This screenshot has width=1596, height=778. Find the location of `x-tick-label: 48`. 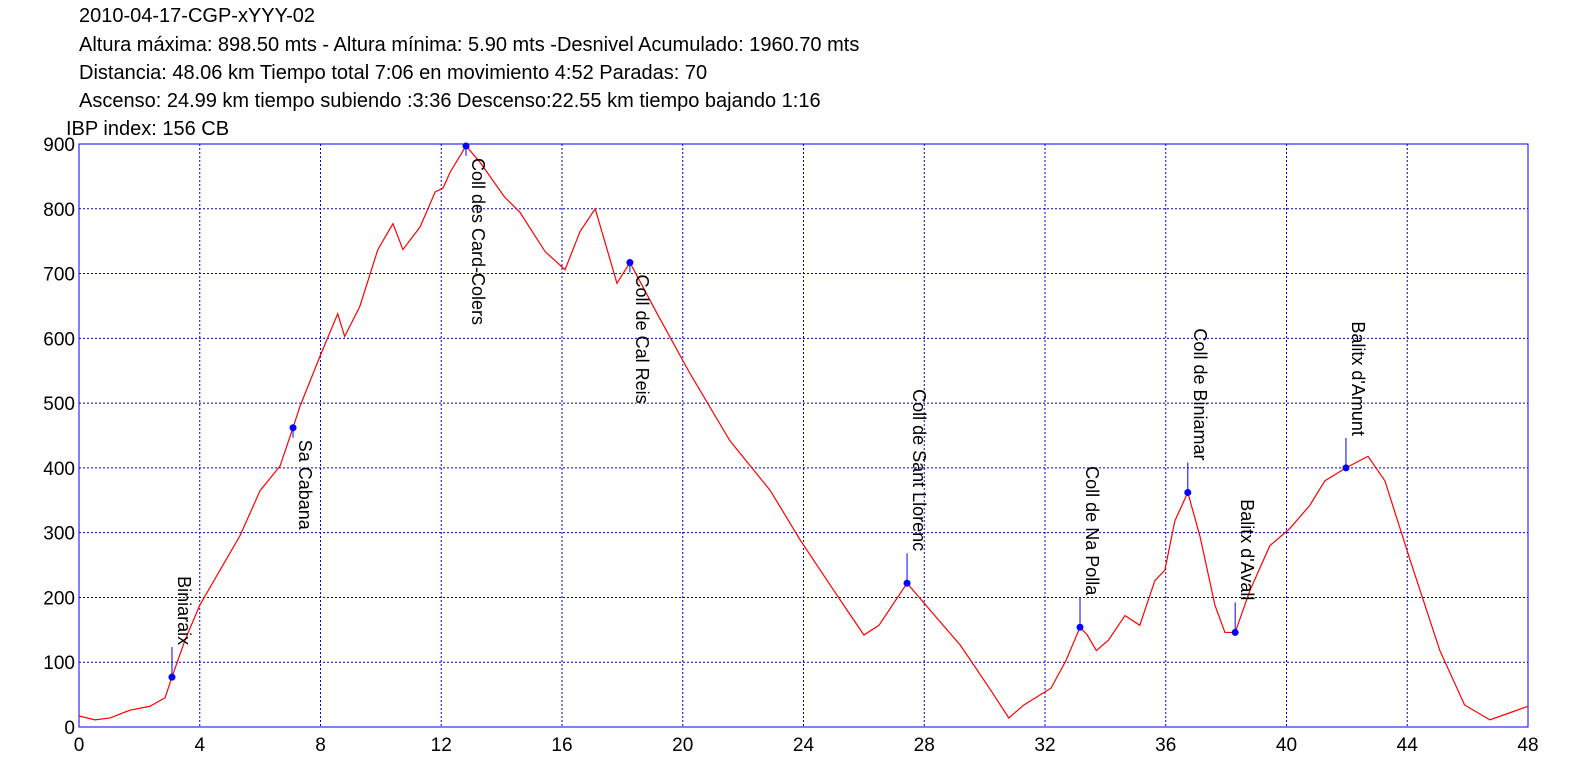

x-tick-label: 48 is located at coordinates (1527, 745).